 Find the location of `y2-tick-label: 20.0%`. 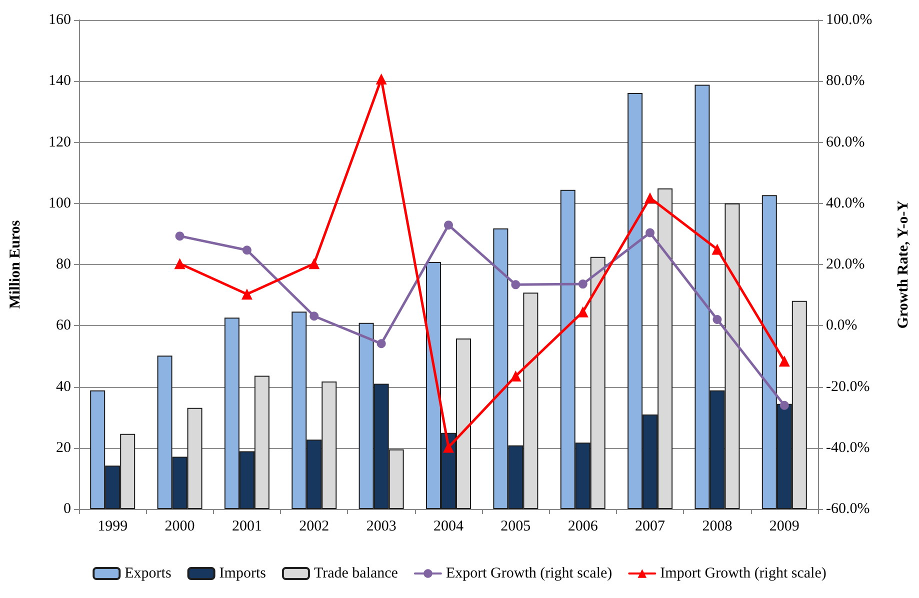

y2-tick-label: 20.0% is located at coordinates (845, 264).